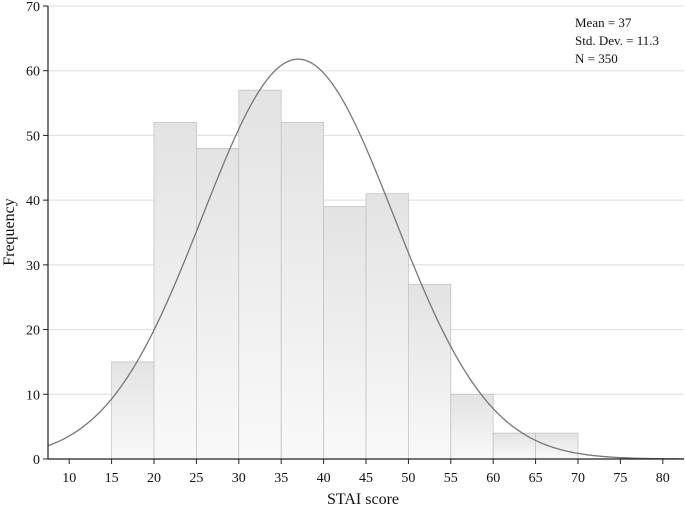  I want to click on x-tick-label: 20, so click(154, 478).